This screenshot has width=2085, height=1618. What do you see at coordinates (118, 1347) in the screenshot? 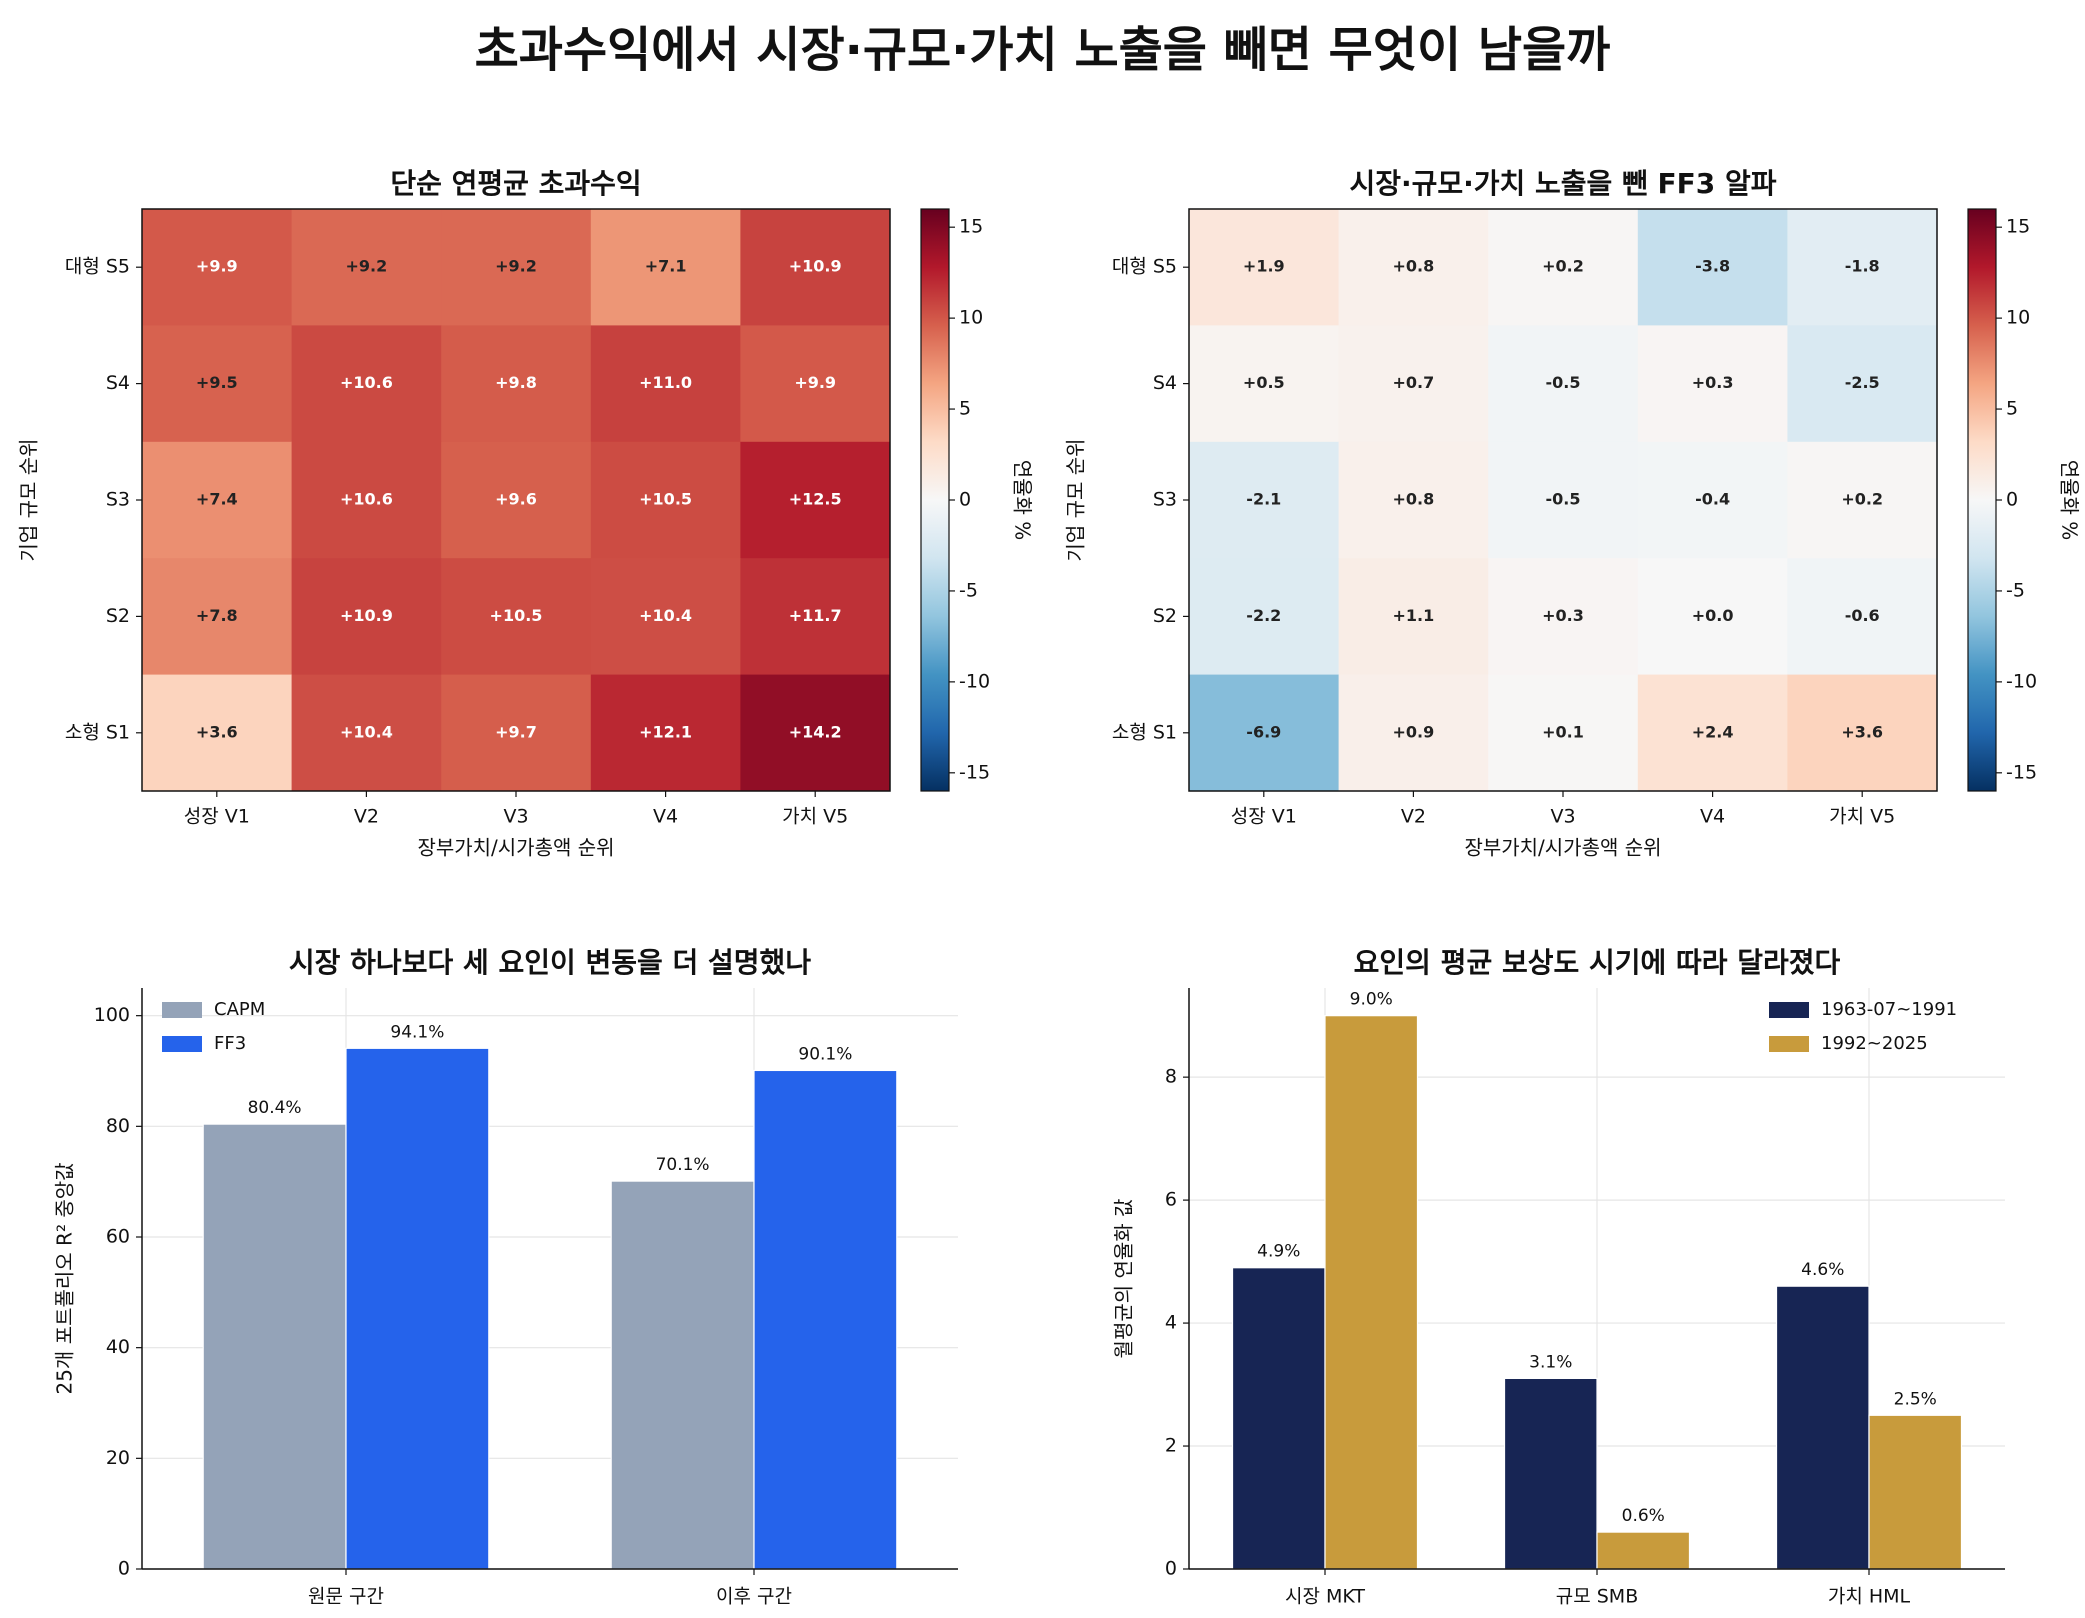
I see `y-tick-label: 40` at bounding box center [118, 1347].